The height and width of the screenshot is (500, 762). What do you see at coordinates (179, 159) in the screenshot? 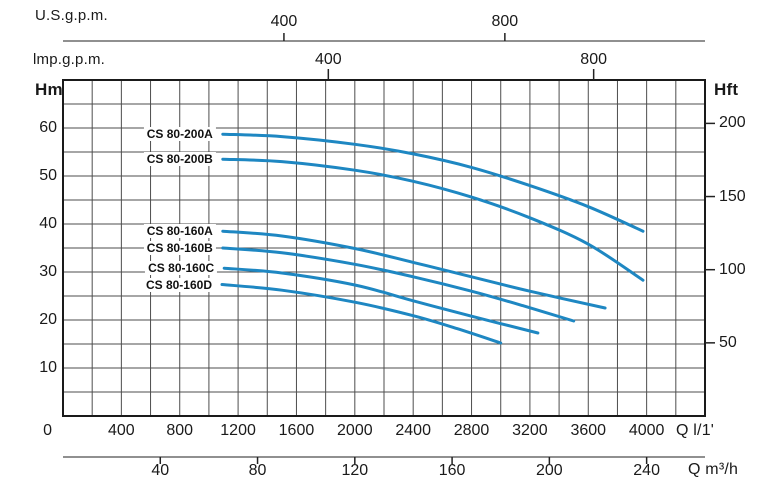
I see `curve-label: CS 80-200B` at bounding box center [179, 159].